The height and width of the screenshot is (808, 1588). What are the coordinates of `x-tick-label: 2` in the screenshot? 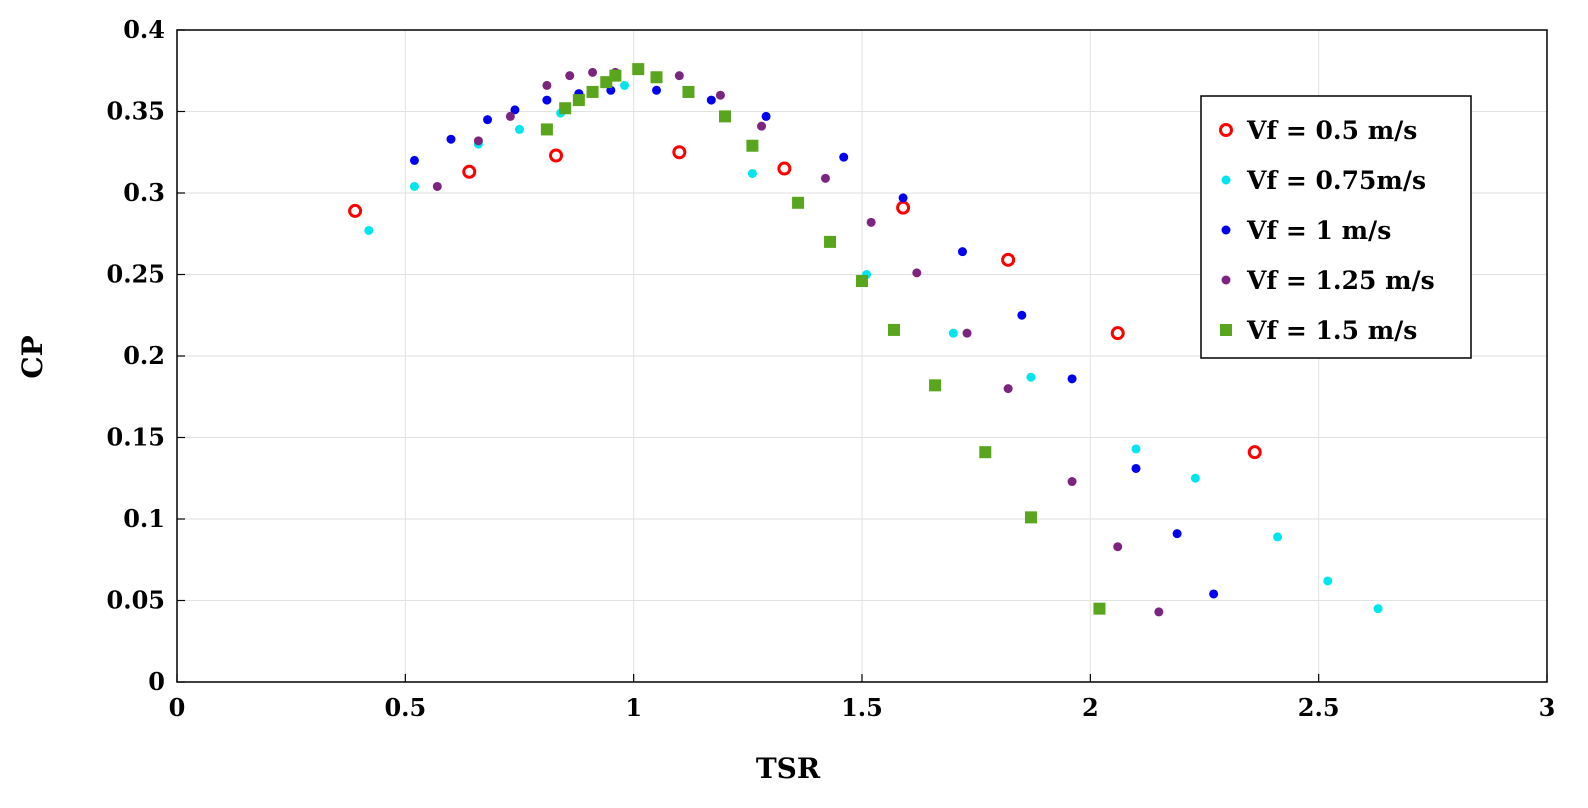 It's located at (1090, 707).